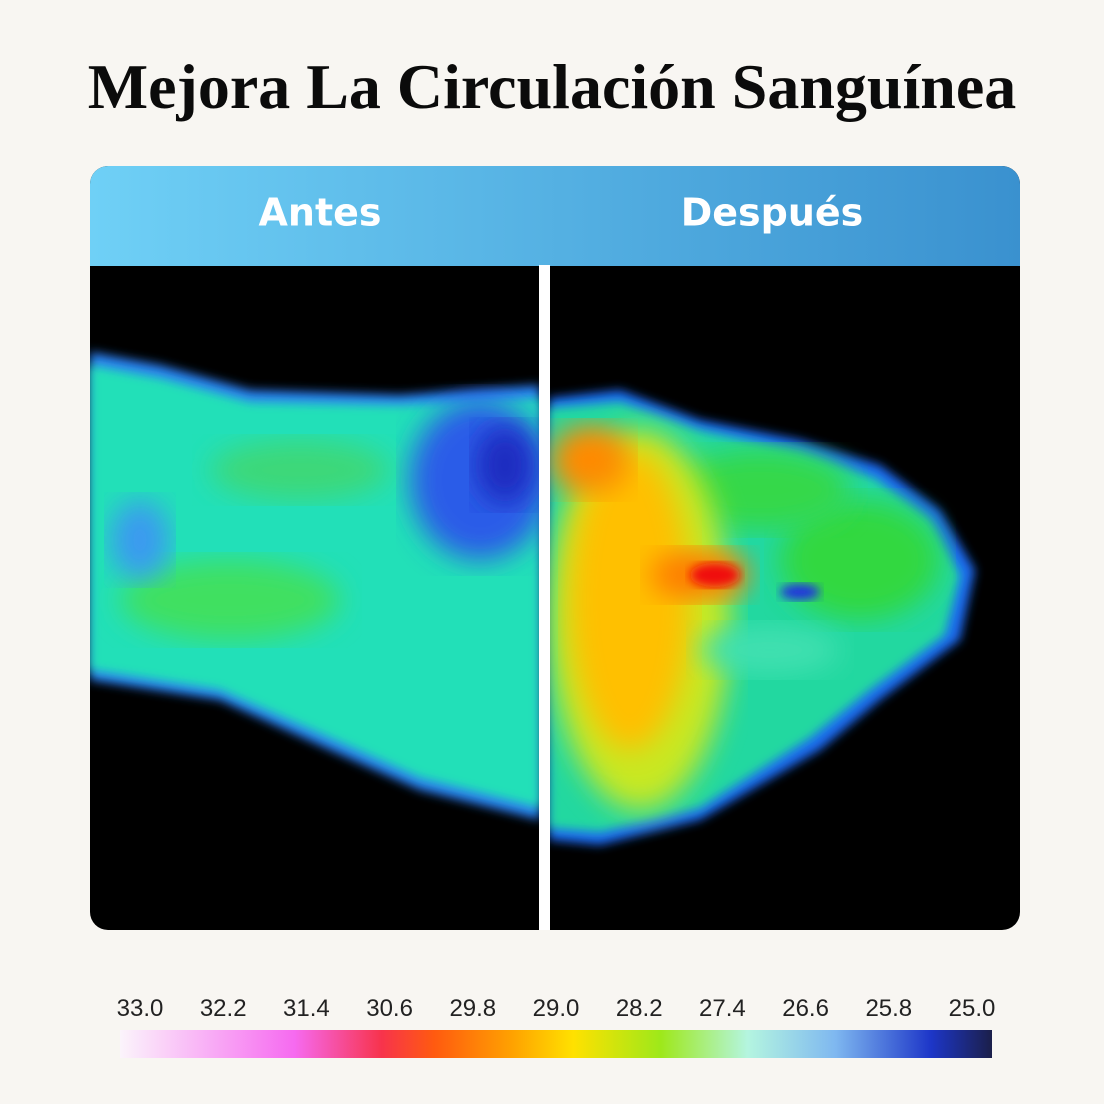 This screenshot has height=1104, width=1104. I want to click on color-scale, so click(556, 1044).